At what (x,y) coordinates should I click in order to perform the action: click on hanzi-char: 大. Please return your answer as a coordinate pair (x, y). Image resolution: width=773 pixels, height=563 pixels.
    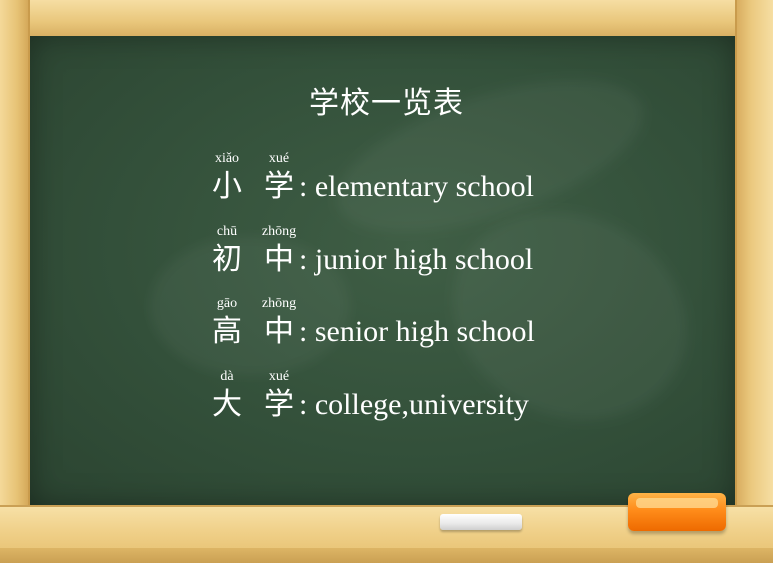
    Looking at the image, I should click on (227, 404).